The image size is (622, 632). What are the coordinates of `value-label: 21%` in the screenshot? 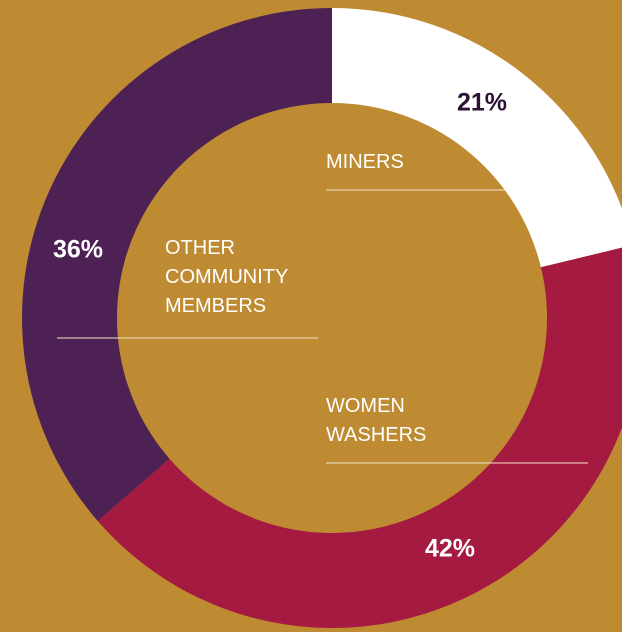 It's located at (482, 103).